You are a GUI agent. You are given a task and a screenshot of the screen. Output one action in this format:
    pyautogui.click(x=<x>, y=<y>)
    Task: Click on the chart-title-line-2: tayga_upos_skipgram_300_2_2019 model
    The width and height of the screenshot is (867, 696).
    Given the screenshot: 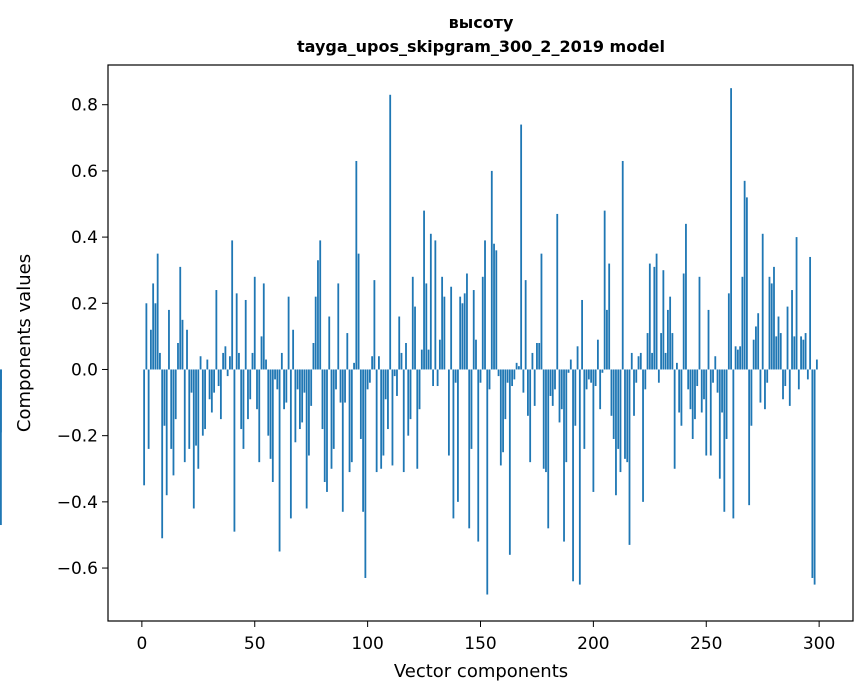 What is the action you would take?
    pyautogui.click(x=481, y=46)
    